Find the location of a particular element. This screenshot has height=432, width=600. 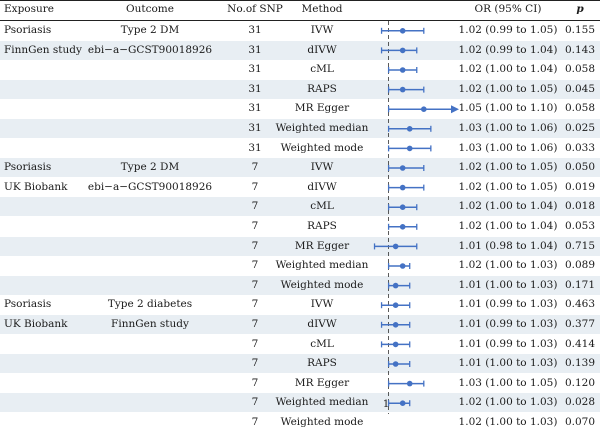

row-p-value: 0.139 is located at coordinates (580, 363).